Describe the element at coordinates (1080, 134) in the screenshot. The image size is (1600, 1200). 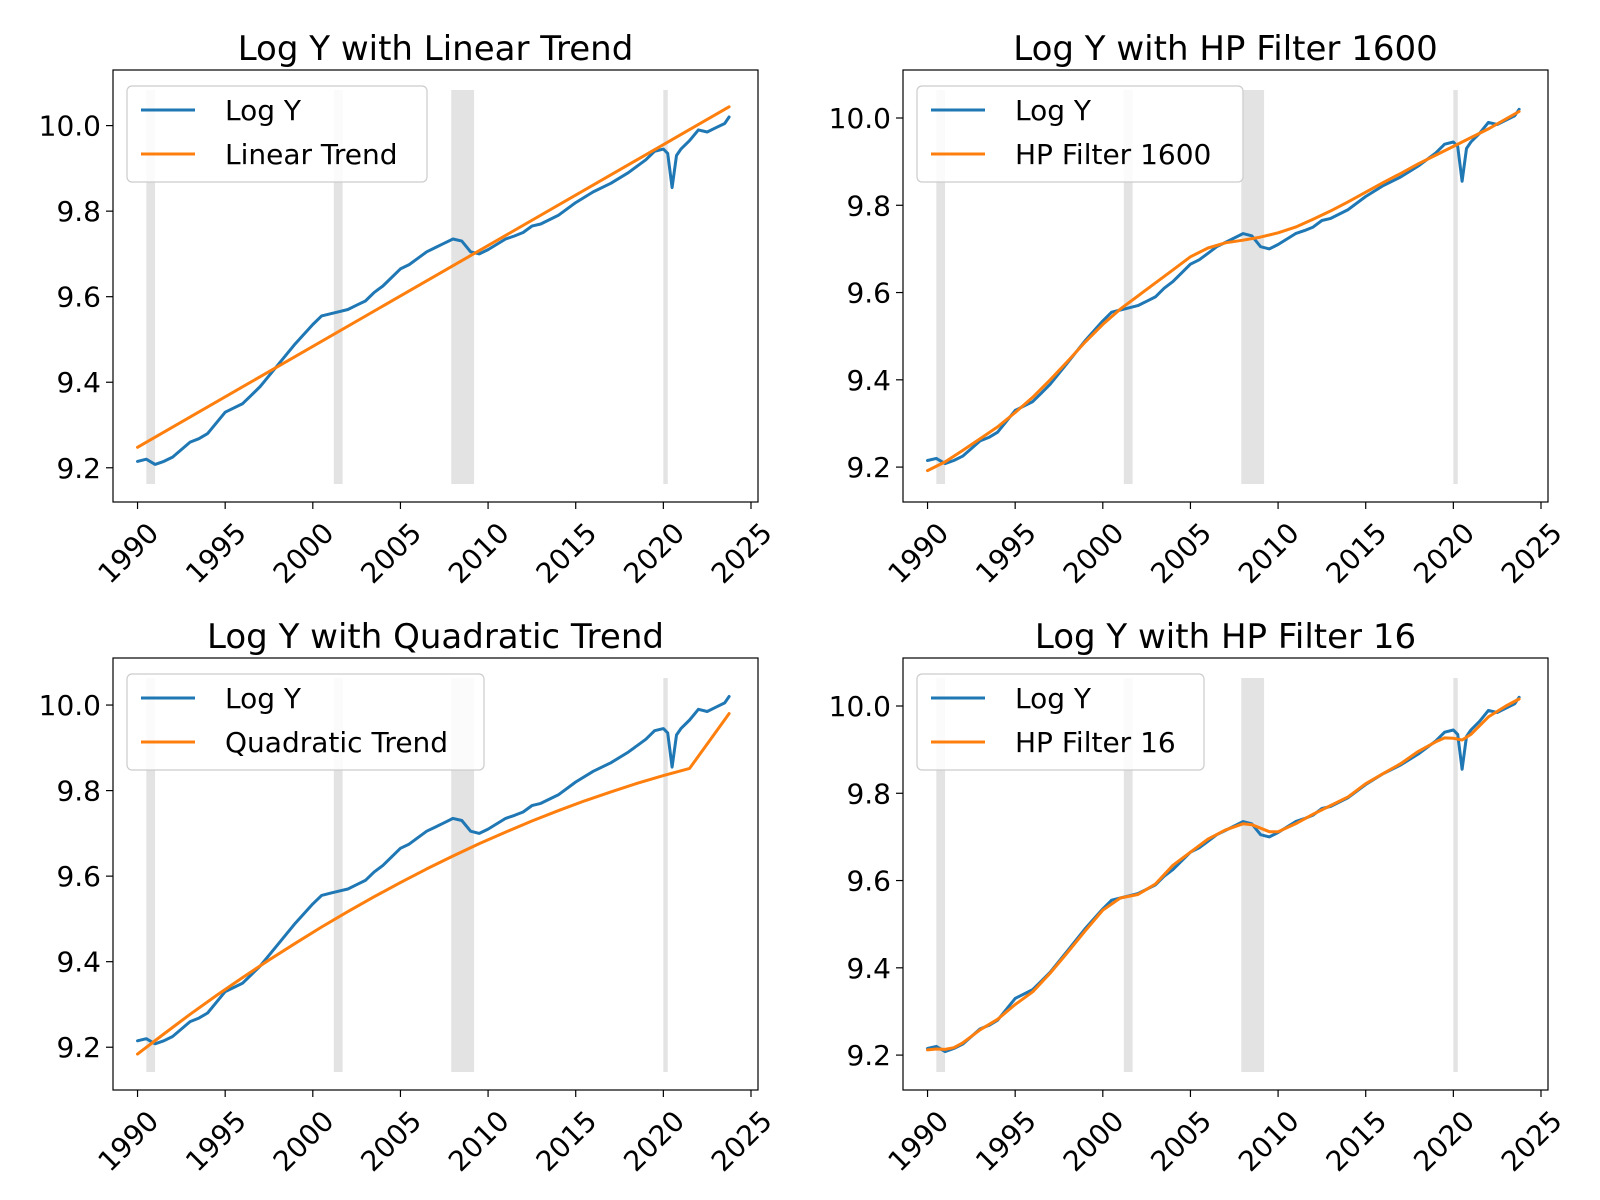
I see `legend: Log Y HP Filter 1600` at that location.